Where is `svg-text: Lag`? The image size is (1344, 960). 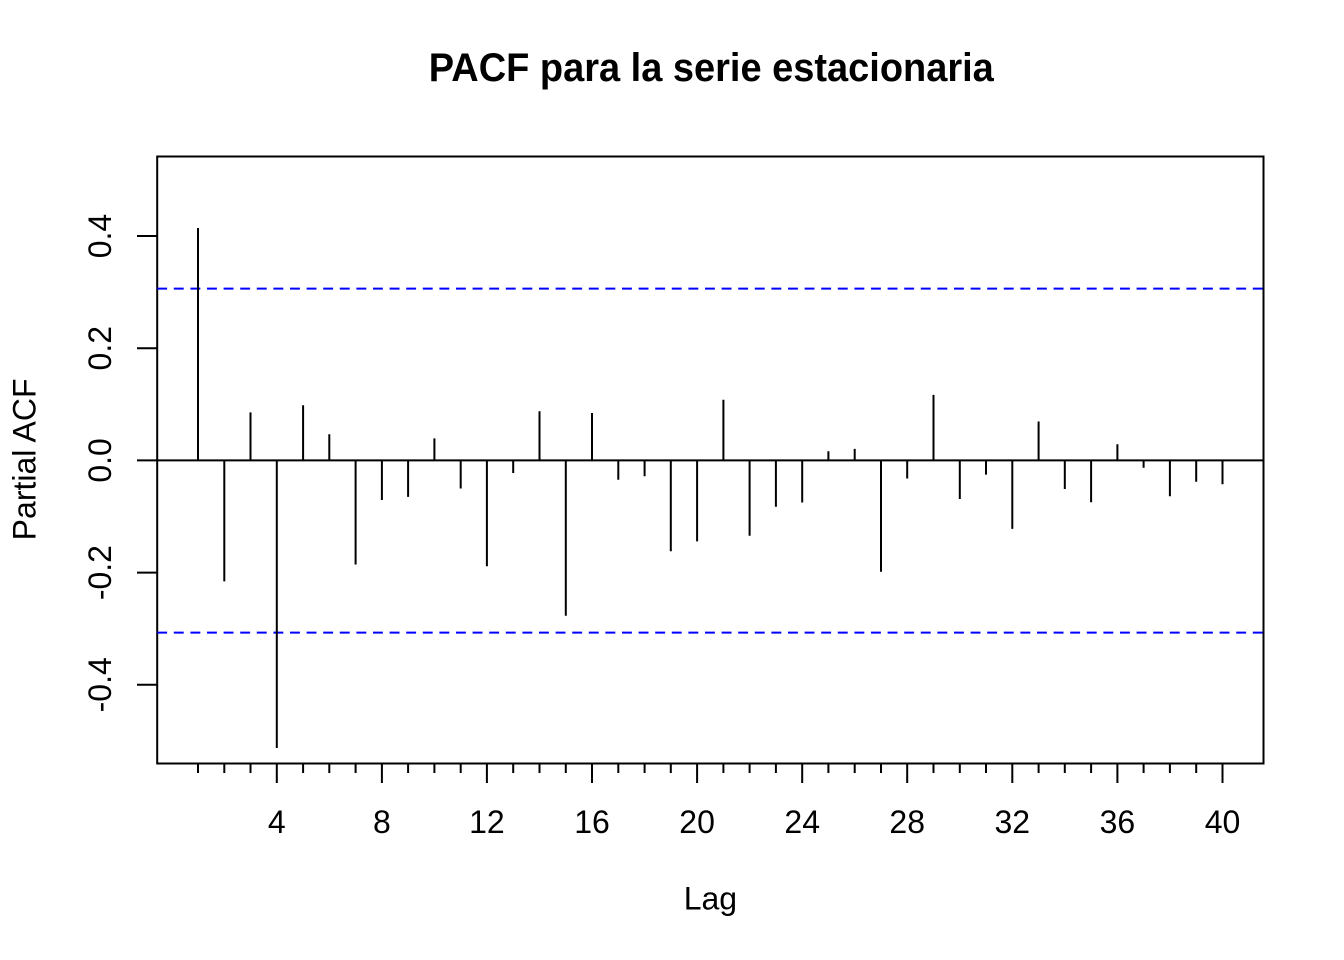
svg-text: Lag is located at coordinates (710, 899).